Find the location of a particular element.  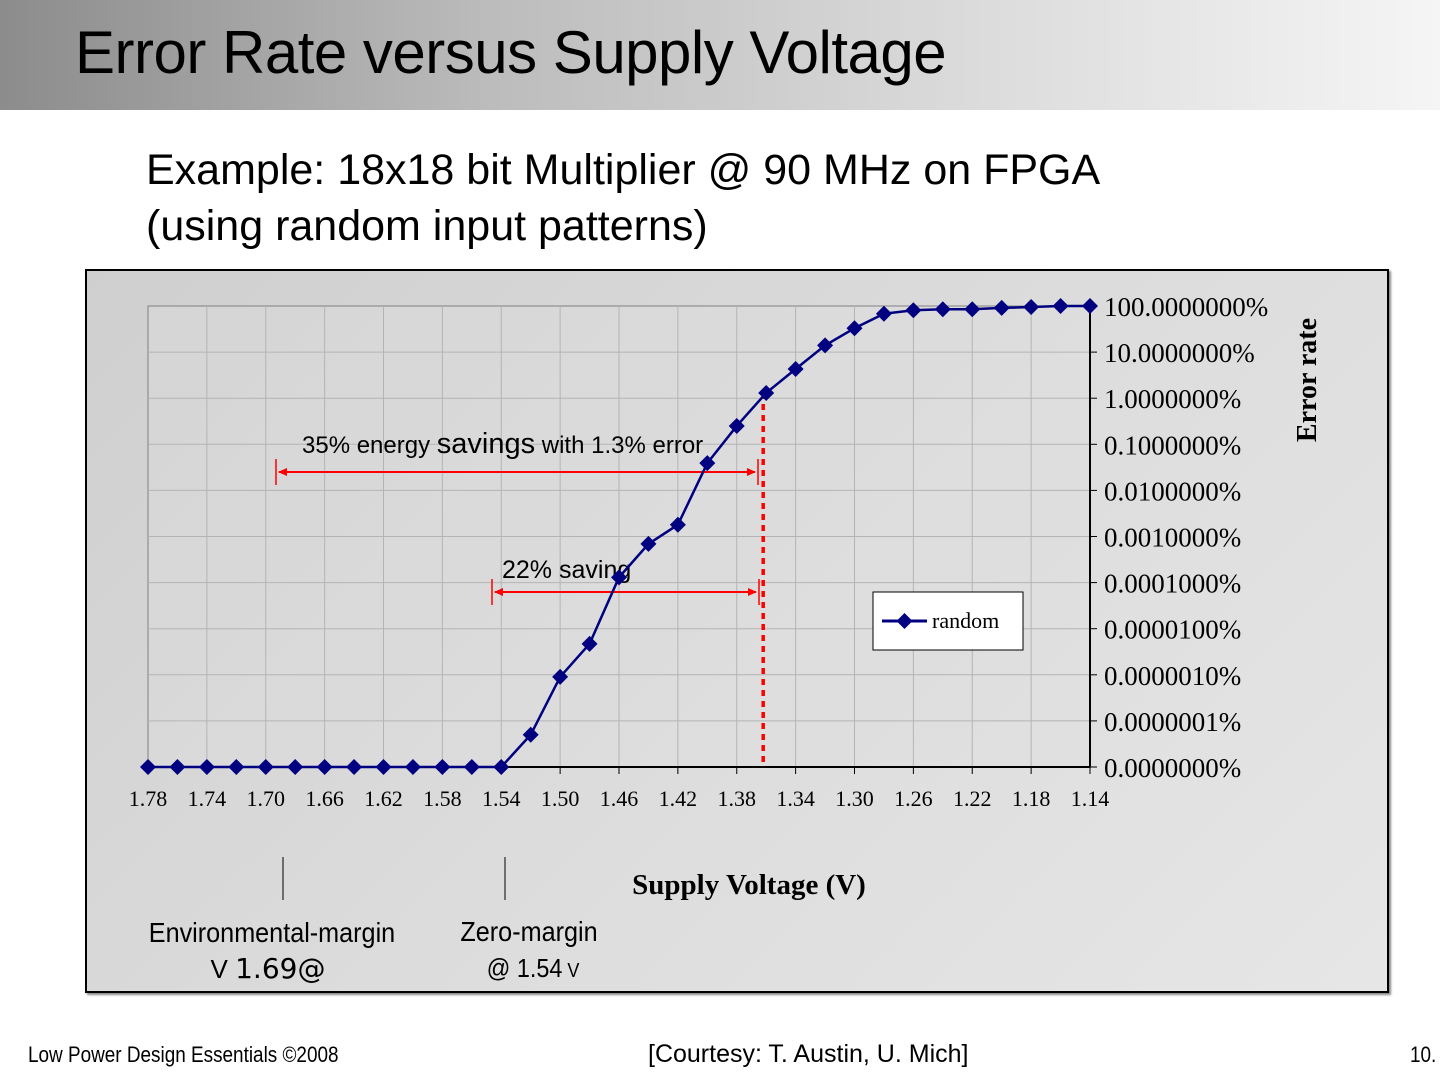

y-tick-label: 0.0100000% is located at coordinates (1172, 491).